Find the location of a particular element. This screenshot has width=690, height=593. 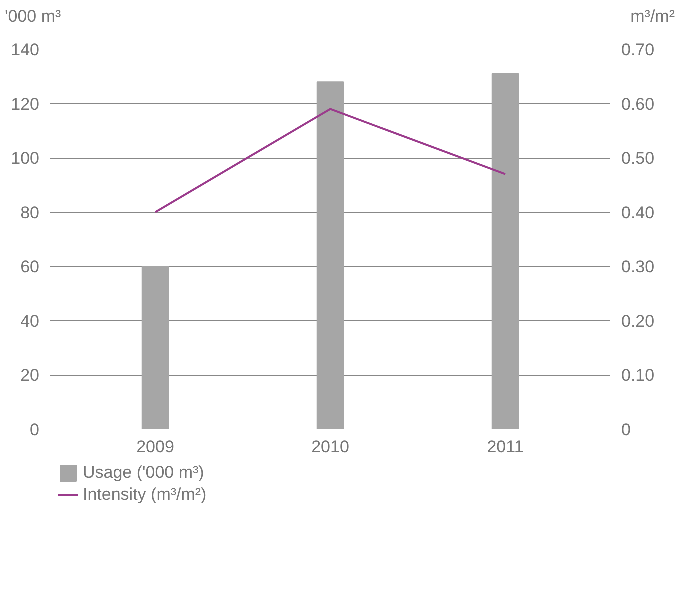

y-tick-label: 100 is located at coordinates (25, 158).